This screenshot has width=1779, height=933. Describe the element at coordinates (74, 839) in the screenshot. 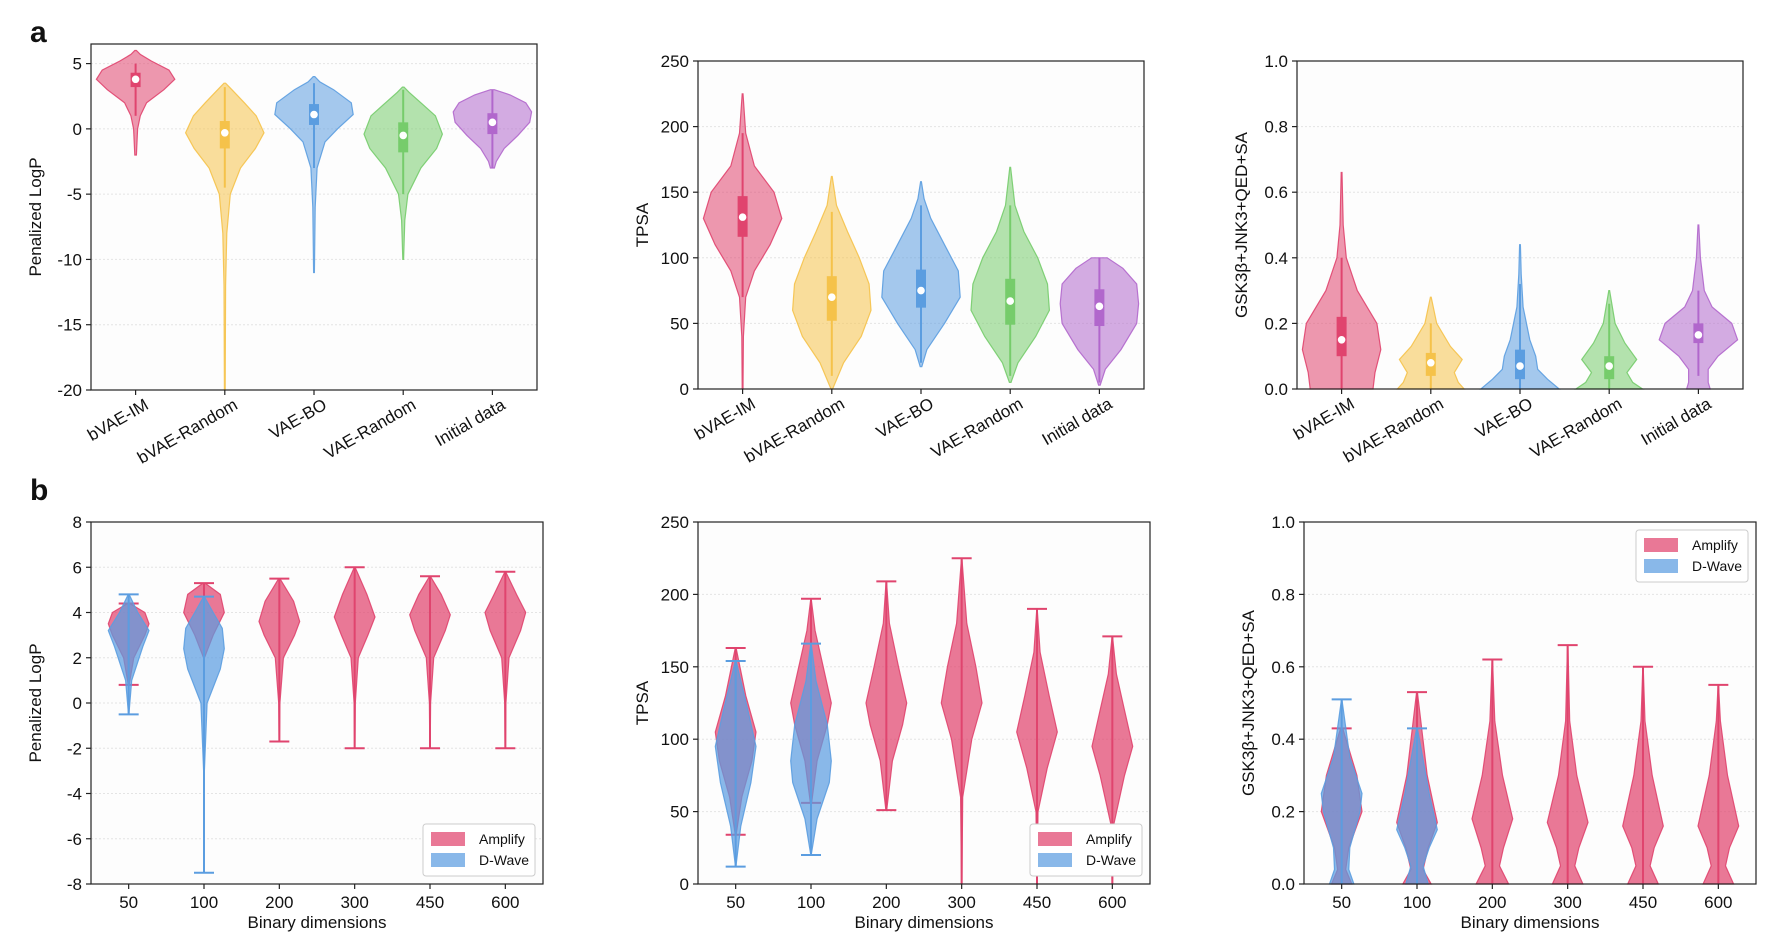

I see `y-tick-label: -6` at that location.